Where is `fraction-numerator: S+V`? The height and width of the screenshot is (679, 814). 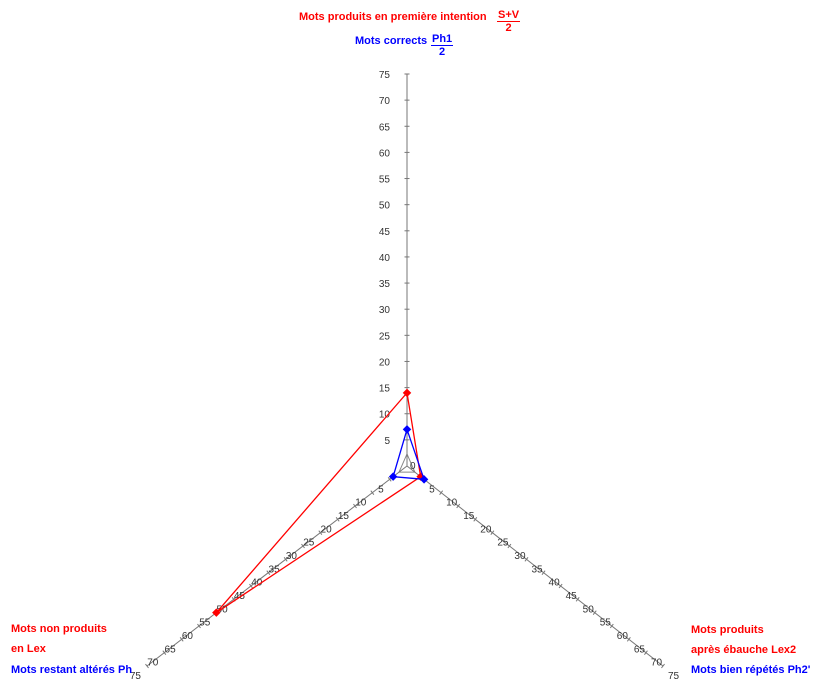
fraction-numerator: S+V is located at coordinates (509, 15).